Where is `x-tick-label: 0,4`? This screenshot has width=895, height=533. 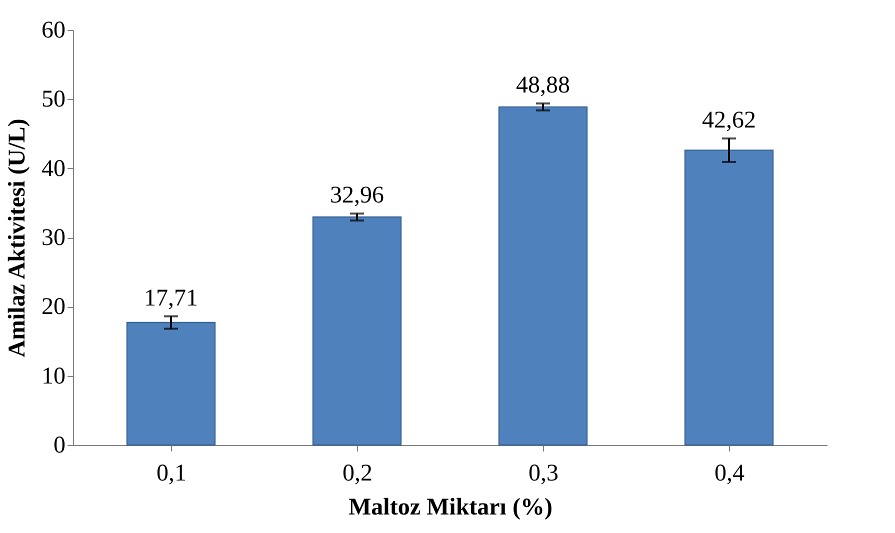 x-tick-label: 0,4 is located at coordinates (729, 473).